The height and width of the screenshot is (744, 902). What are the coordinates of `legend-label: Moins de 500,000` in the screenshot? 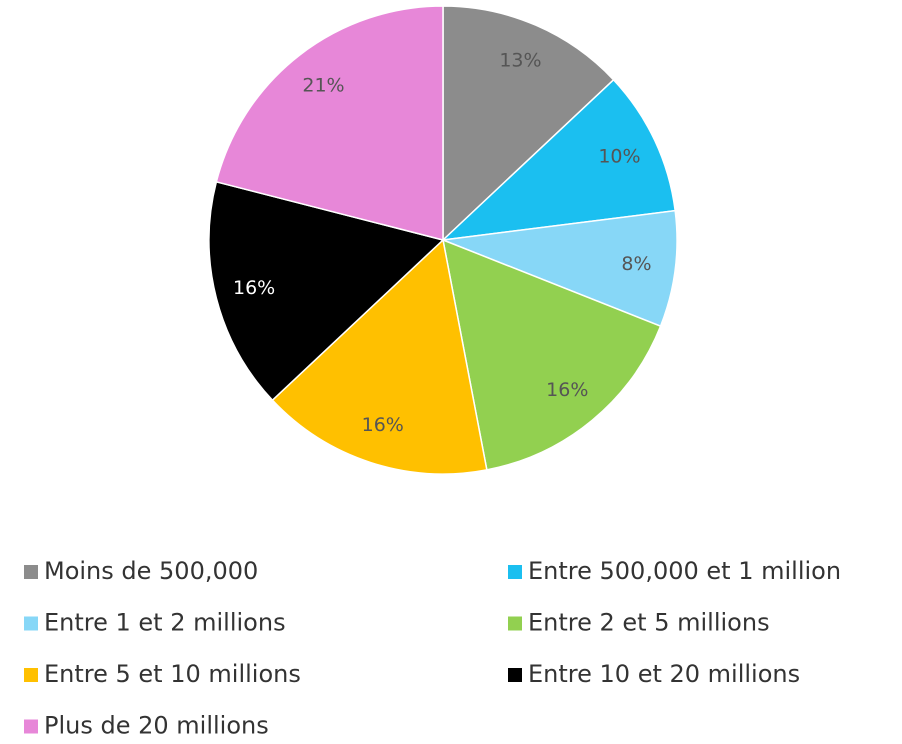 It's located at (151, 571).